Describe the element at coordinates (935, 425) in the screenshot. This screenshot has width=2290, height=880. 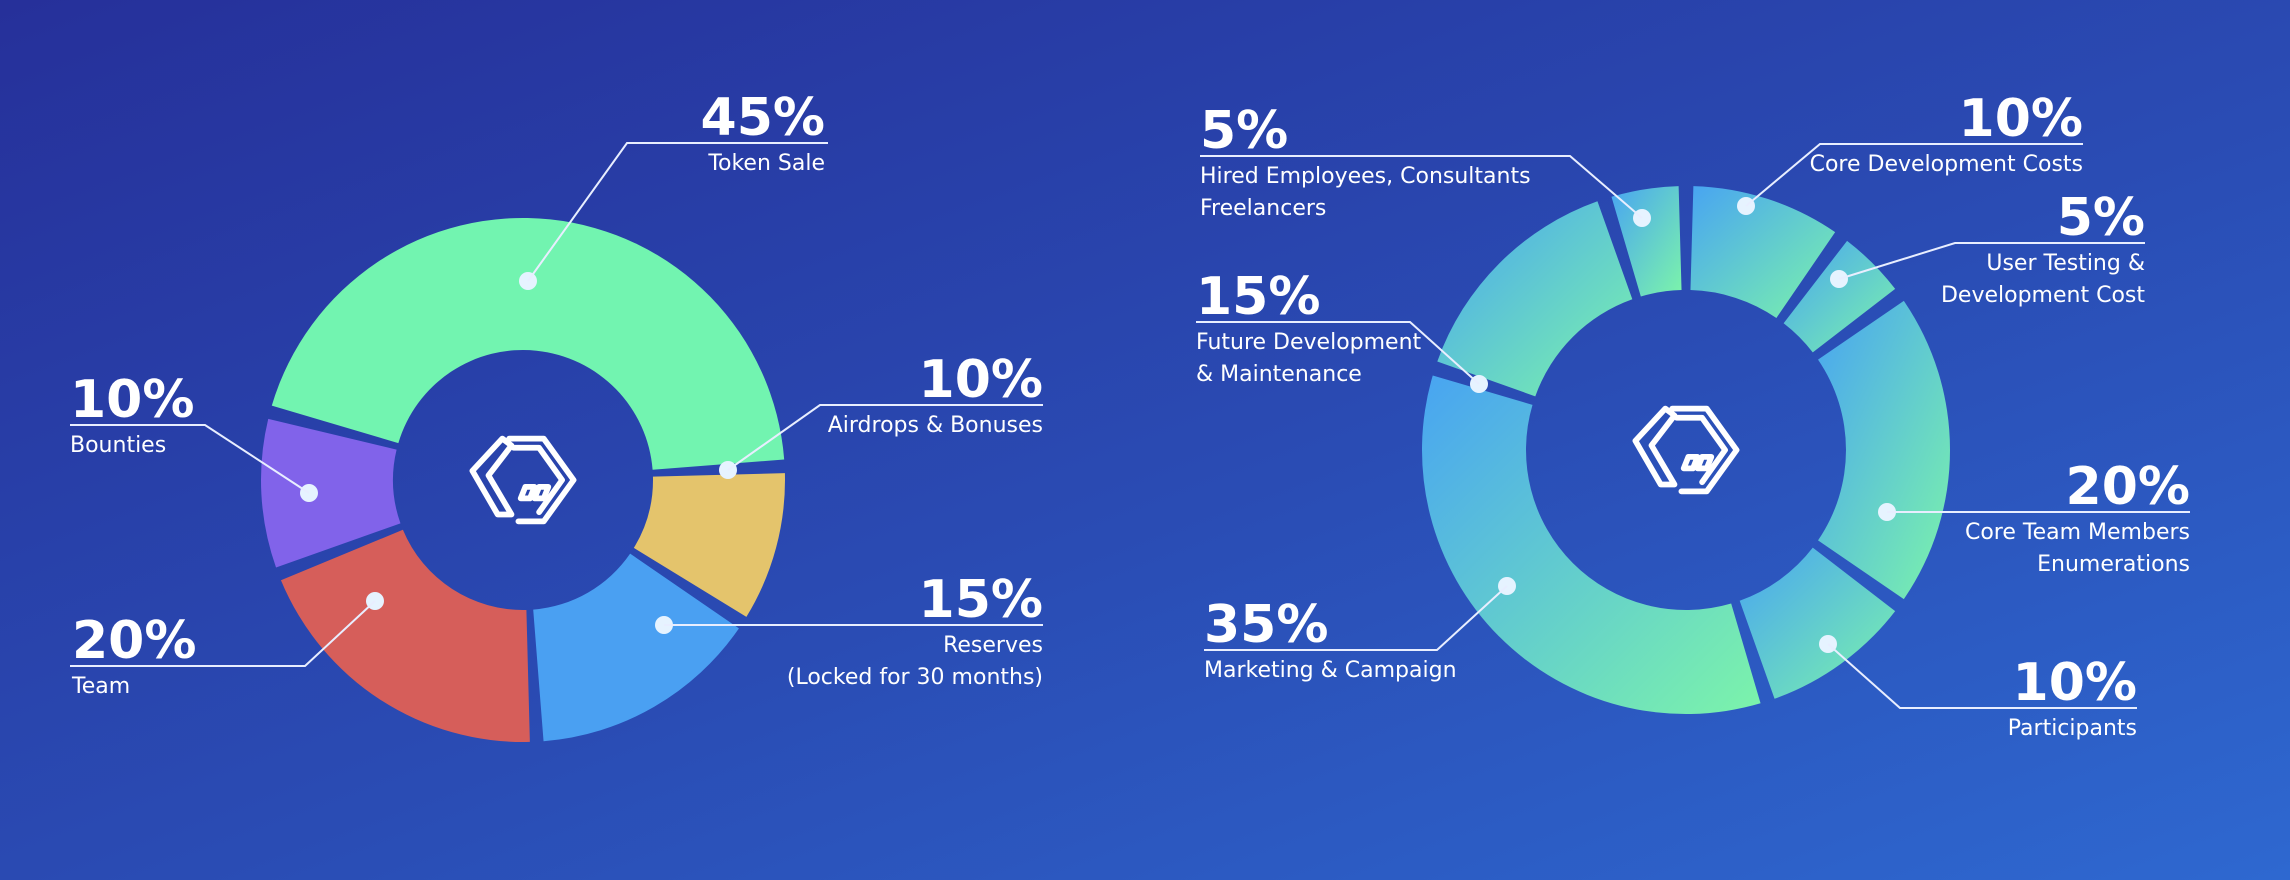
I see `slice-airdrops-label: Airdrops & Bonuses` at that location.